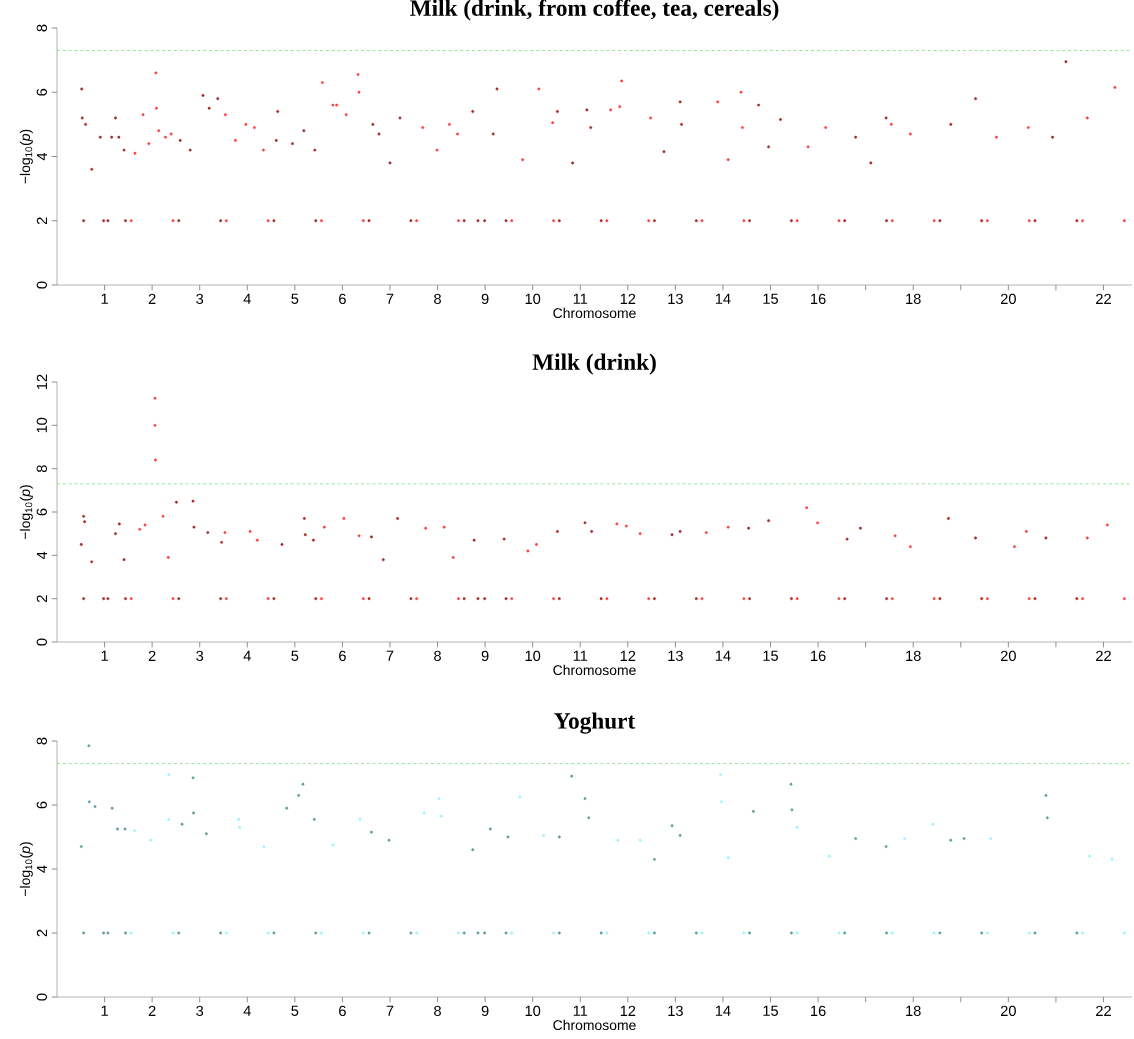 The image size is (1134, 1039). Describe the element at coordinates (295, 655) in the screenshot. I see `x-tick-label: 5` at that location.